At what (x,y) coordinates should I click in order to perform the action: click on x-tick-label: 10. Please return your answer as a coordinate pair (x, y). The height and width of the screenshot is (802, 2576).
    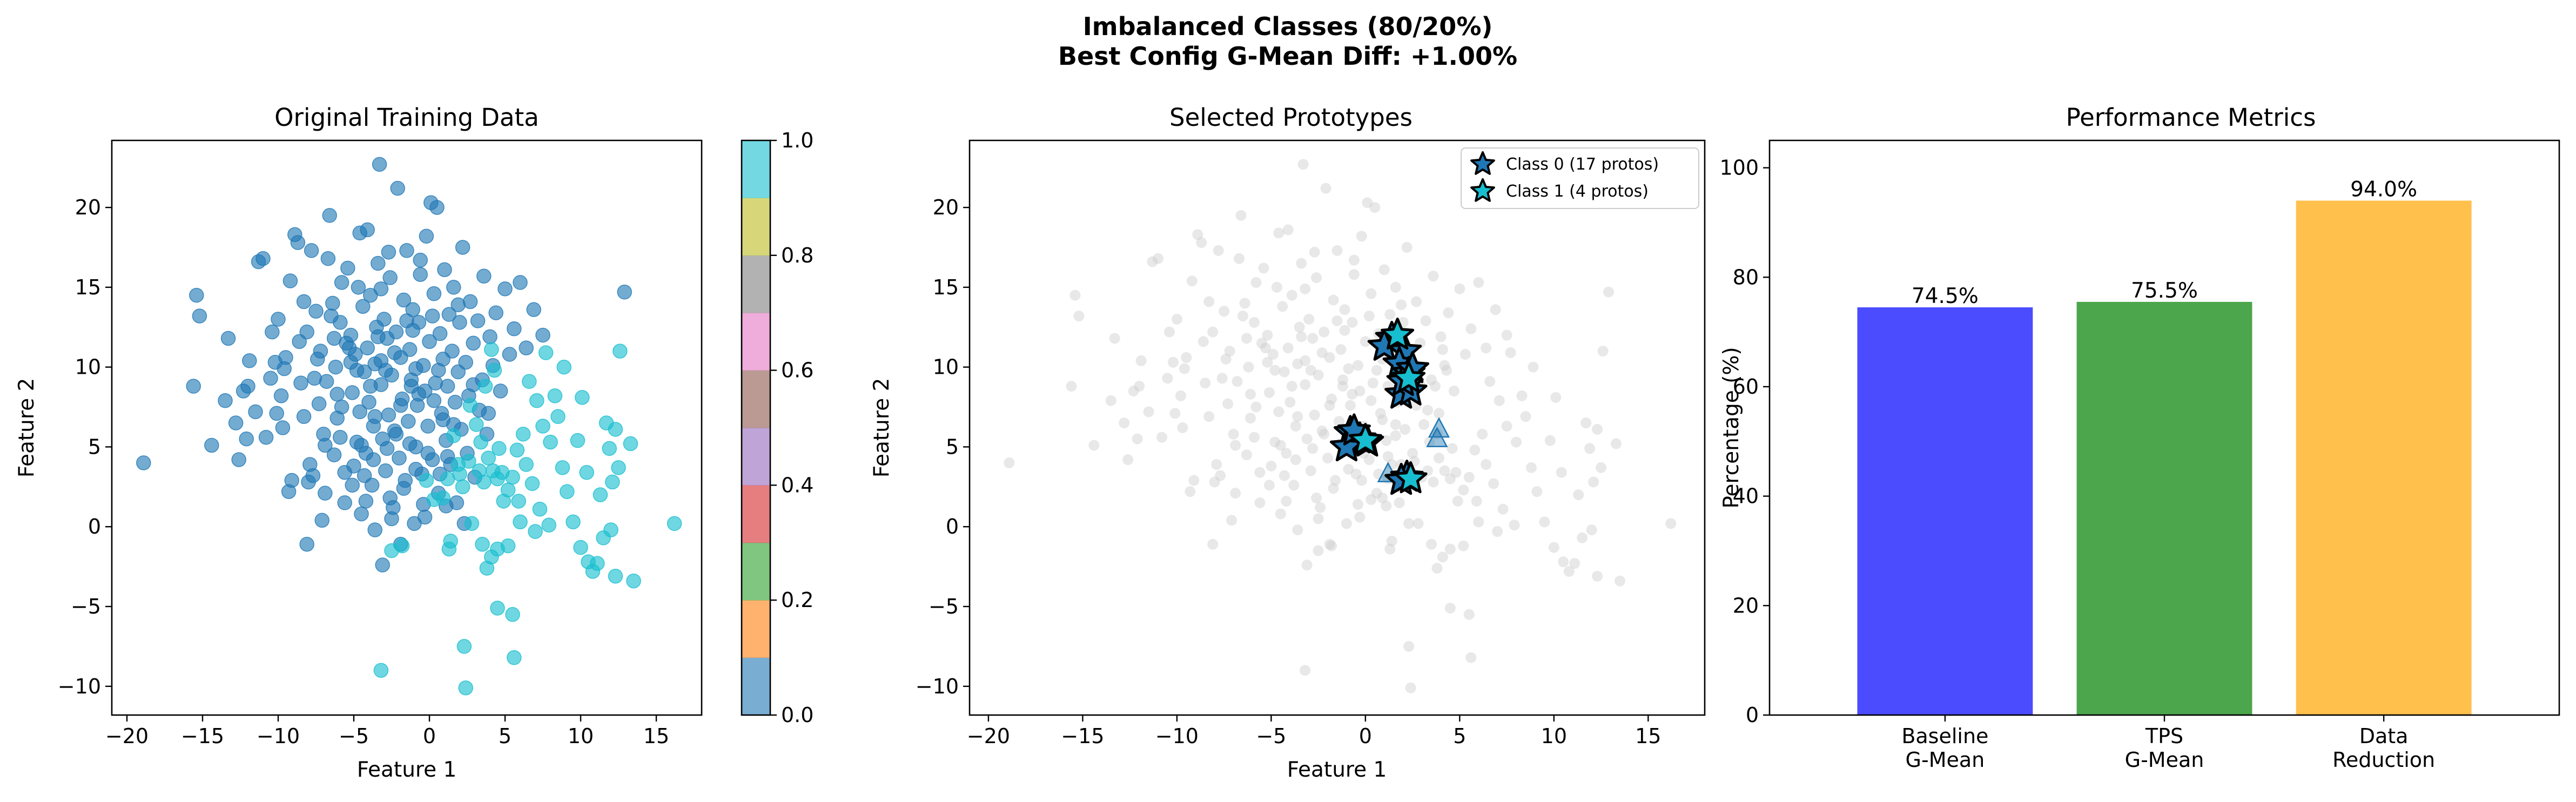
    Looking at the image, I should click on (1554, 736).